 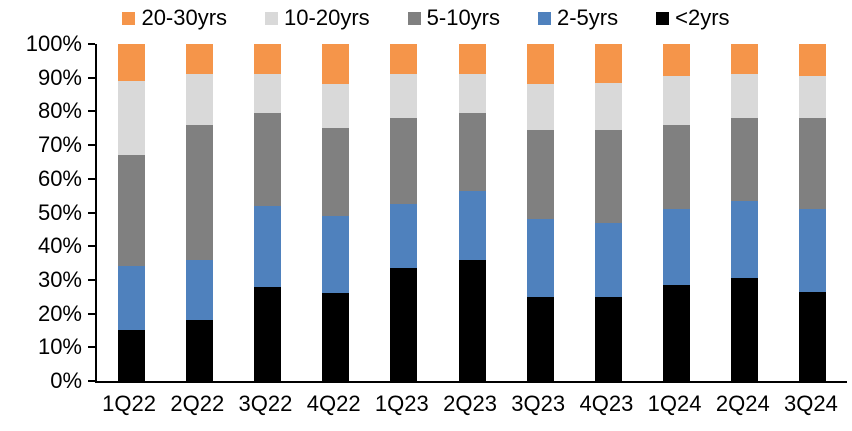 I want to click on x-axis-tick-label: 3Q23, so click(x=538, y=403).